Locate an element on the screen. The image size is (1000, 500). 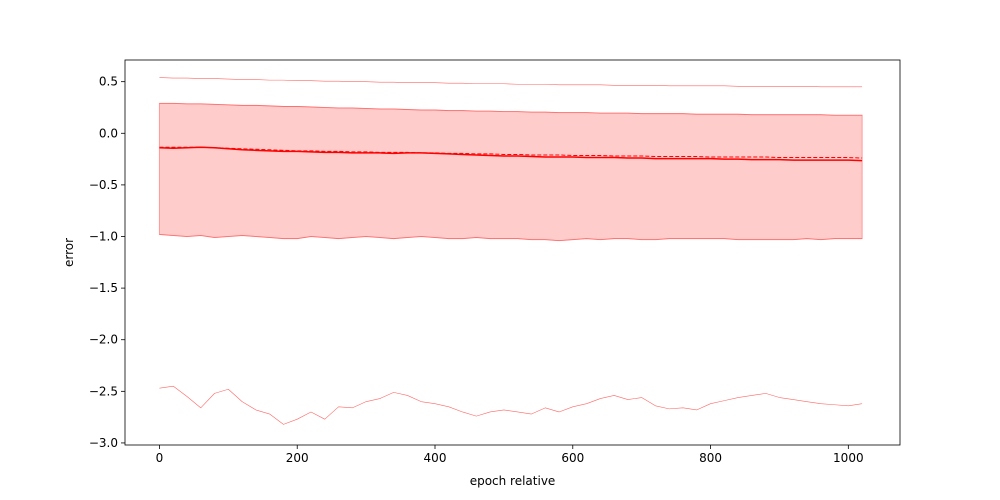
series-line-min is located at coordinates (511, 405).